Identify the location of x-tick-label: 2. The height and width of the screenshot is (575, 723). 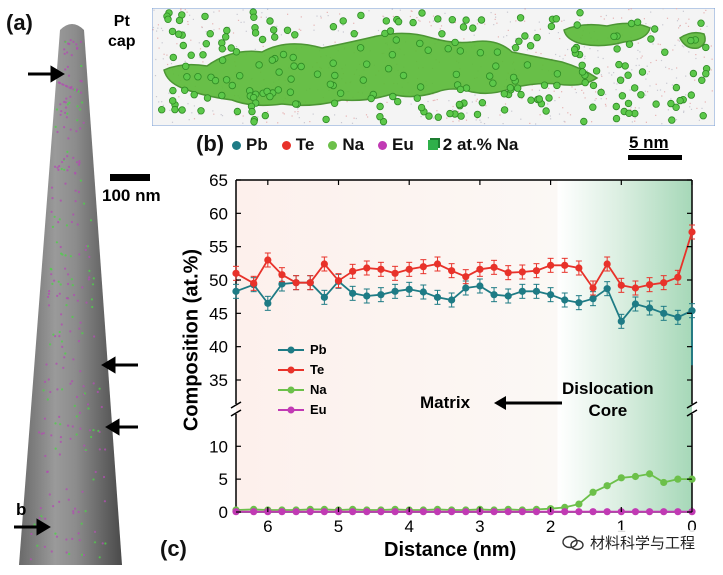
(550, 526).